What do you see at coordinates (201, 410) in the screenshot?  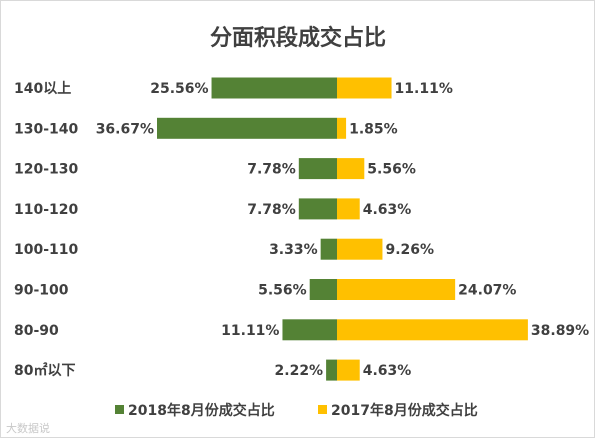 I see `legend-label: 2018年8月份成交占比` at bounding box center [201, 410].